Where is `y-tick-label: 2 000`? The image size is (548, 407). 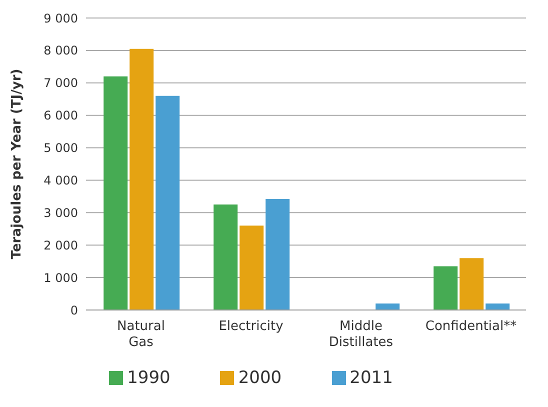
y-tick-label: 2 000 is located at coordinates (61, 245).